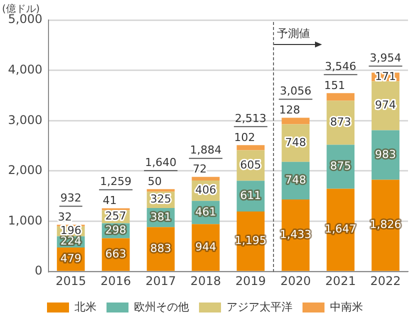  I want to click on data-label: 224, so click(71, 241).